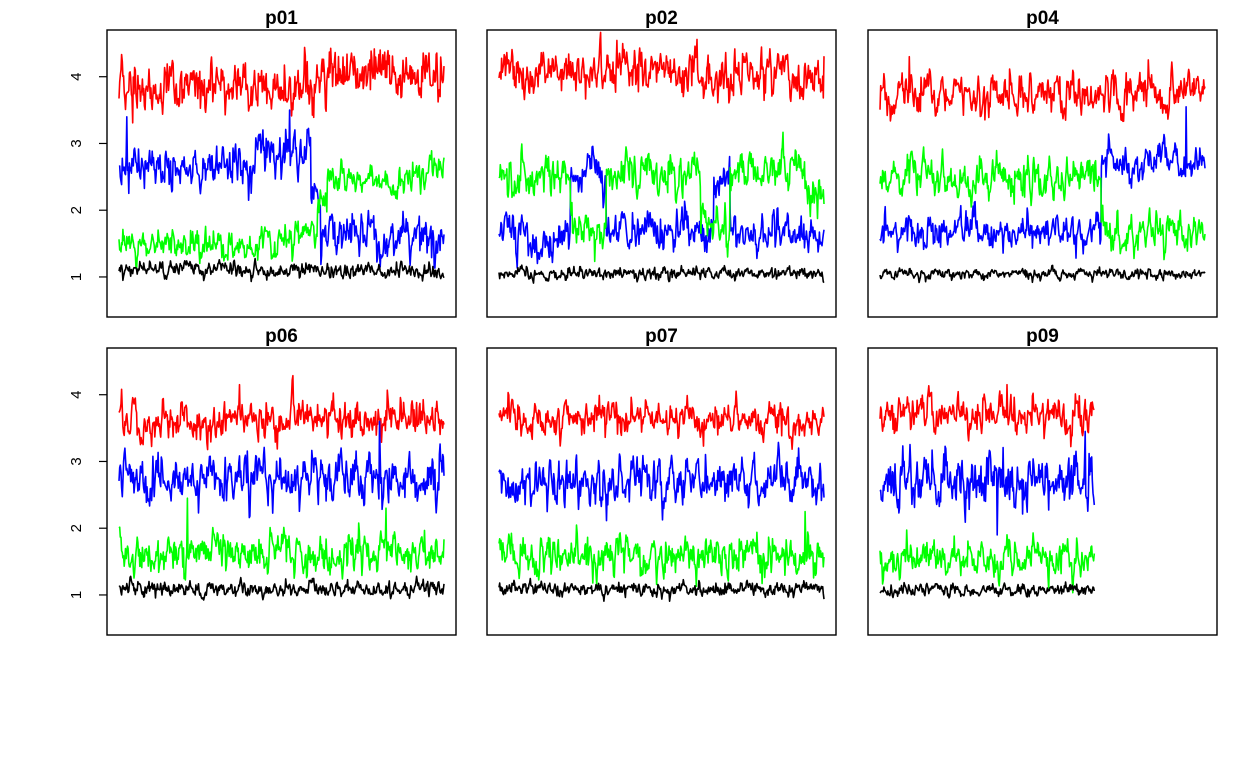 The height and width of the screenshot is (768, 1248). What do you see at coordinates (1042, 18) in the screenshot?
I see `panel-title: p04` at bounding box center [1042, 18].